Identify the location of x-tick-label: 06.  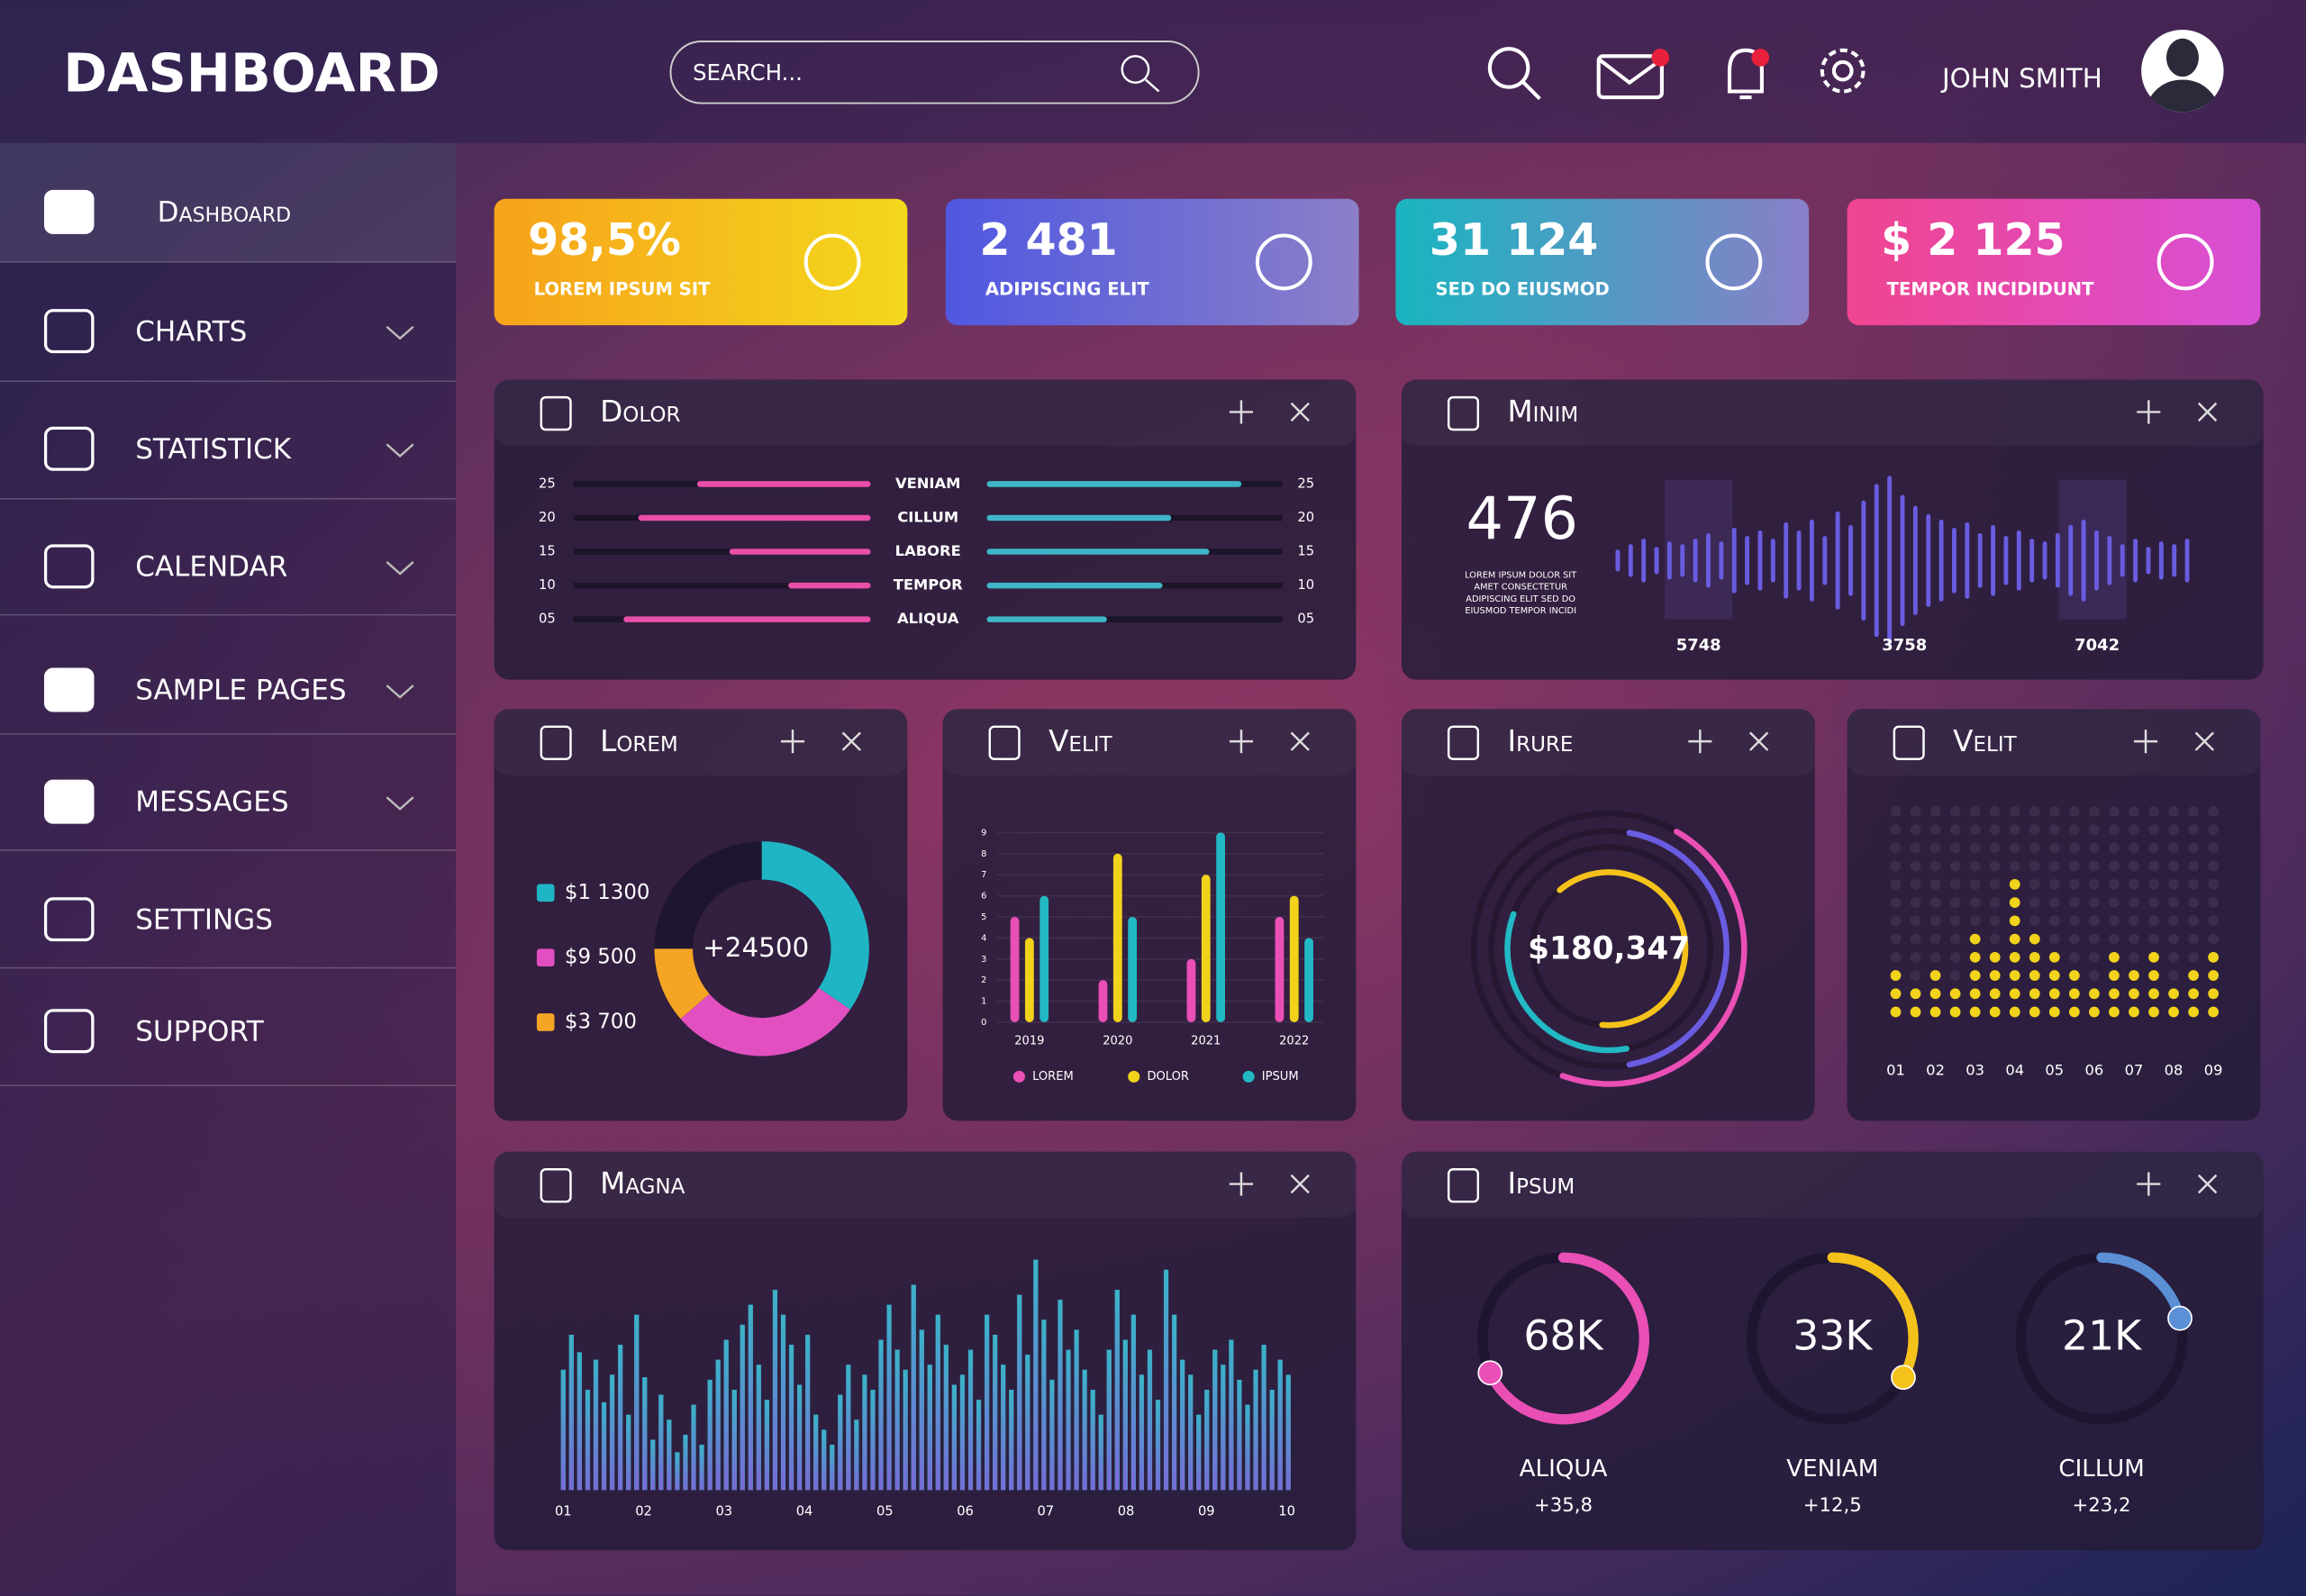
(2094, 1069).